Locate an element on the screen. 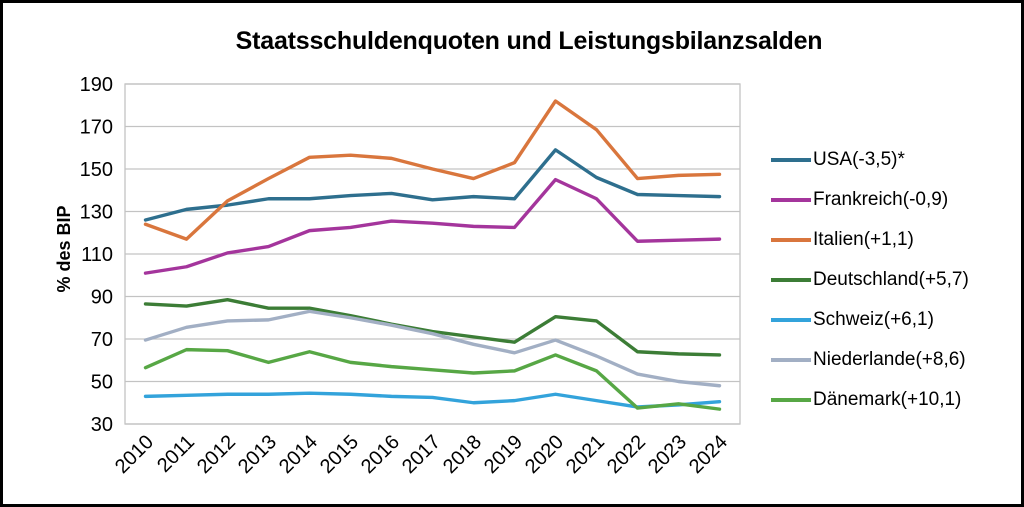 The width and height of the screenshot is (1024, 507). y-tick-label: 90 is located at coordinates (102, 298).